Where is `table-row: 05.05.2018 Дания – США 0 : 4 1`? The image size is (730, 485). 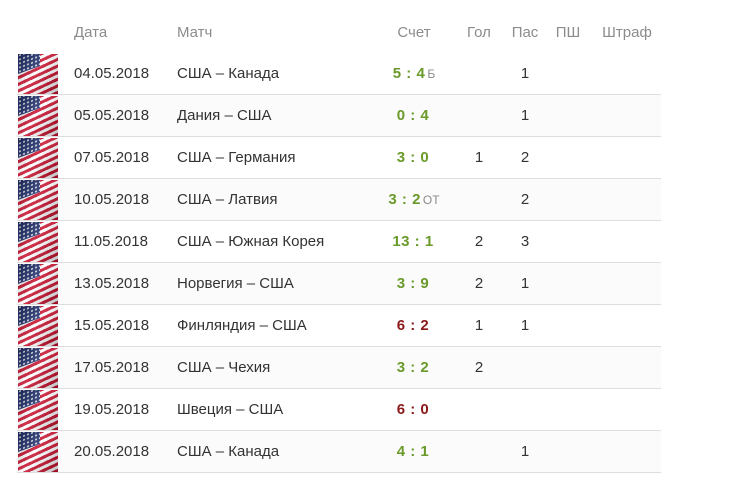
table-row: 05.05.2018 Дания – США 0 : 4 1 is located at coordinates (339, 116).